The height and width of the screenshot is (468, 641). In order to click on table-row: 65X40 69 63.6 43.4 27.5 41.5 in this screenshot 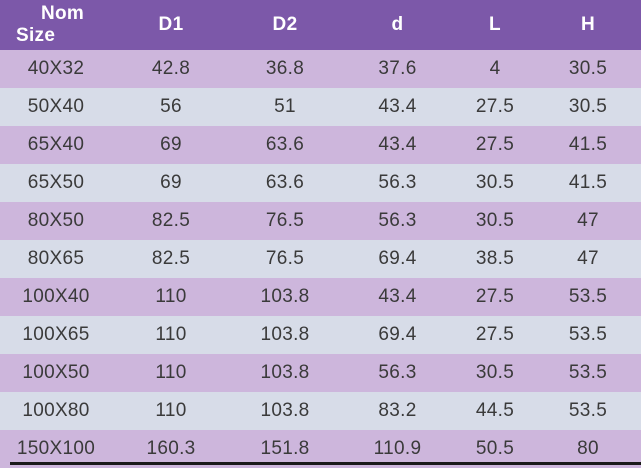, I will do `click(320, 145)`.